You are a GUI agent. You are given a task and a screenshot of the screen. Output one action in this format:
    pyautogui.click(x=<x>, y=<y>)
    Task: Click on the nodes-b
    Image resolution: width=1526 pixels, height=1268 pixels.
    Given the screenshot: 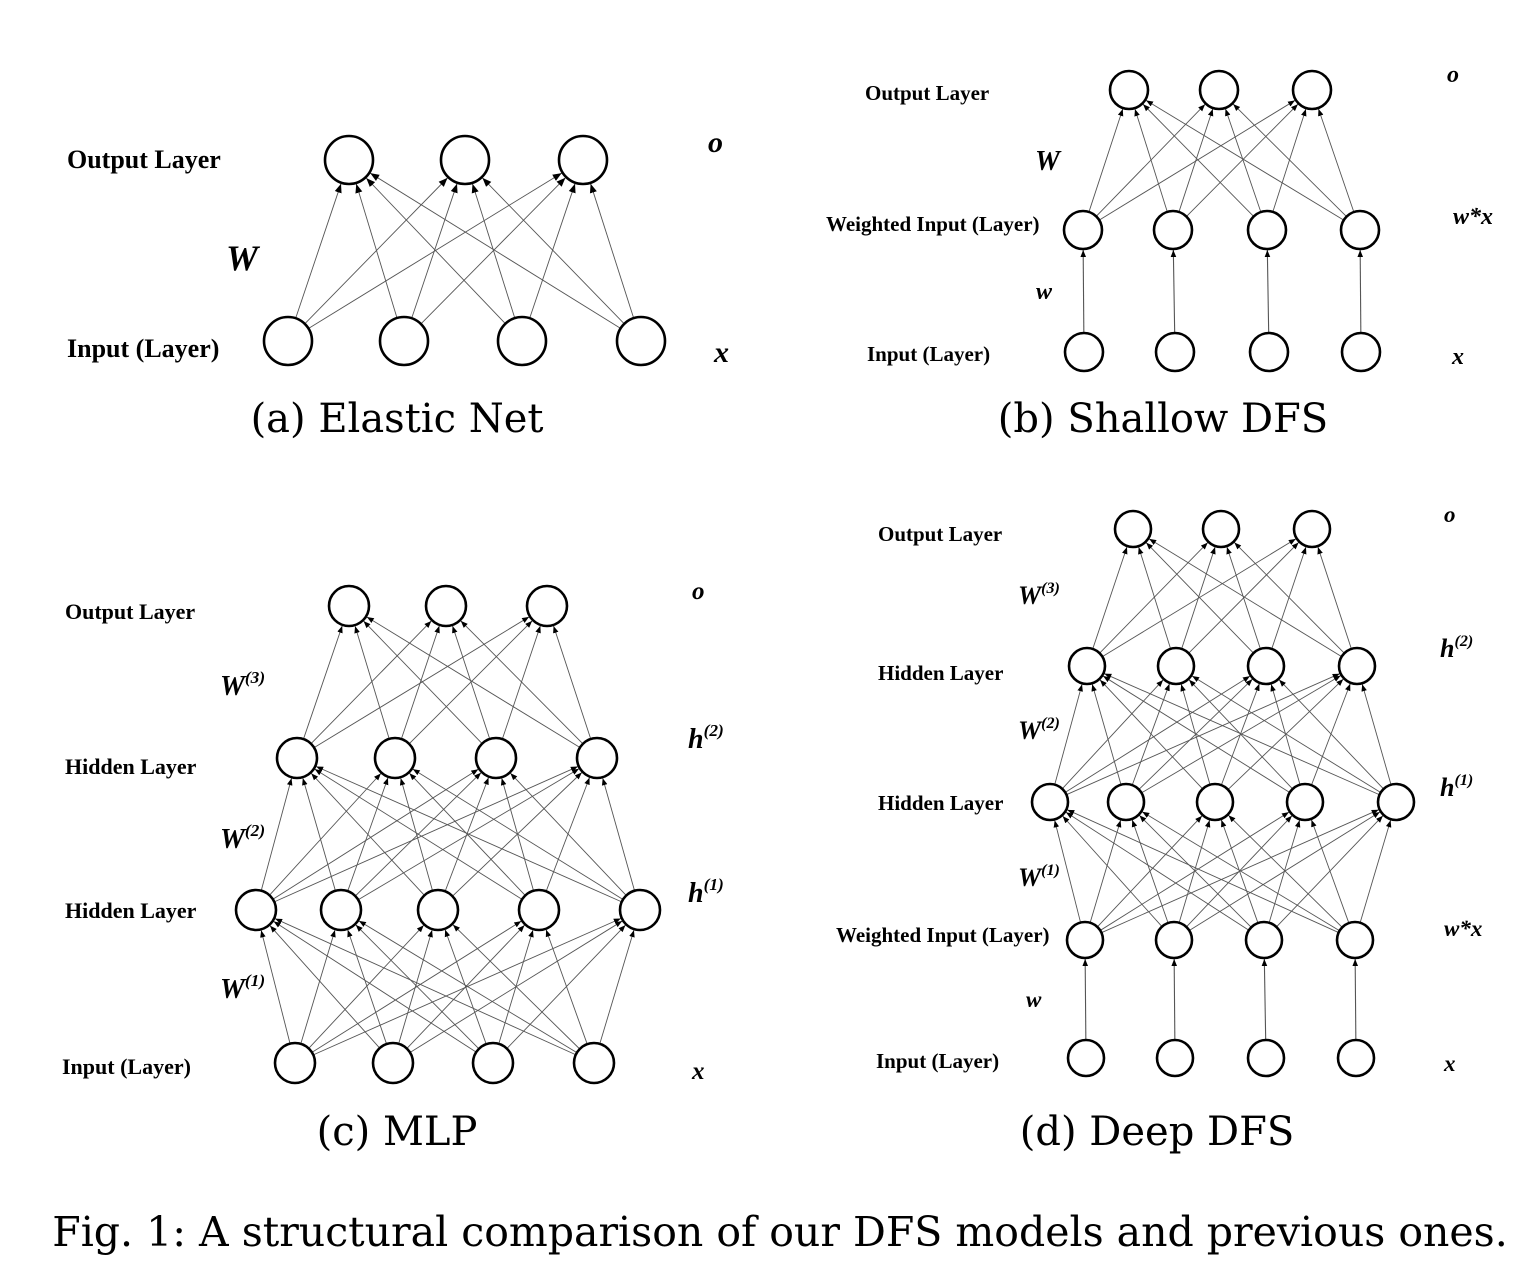 What is the action you would take?
    pyautogui.click(x=1222, y=221)
    